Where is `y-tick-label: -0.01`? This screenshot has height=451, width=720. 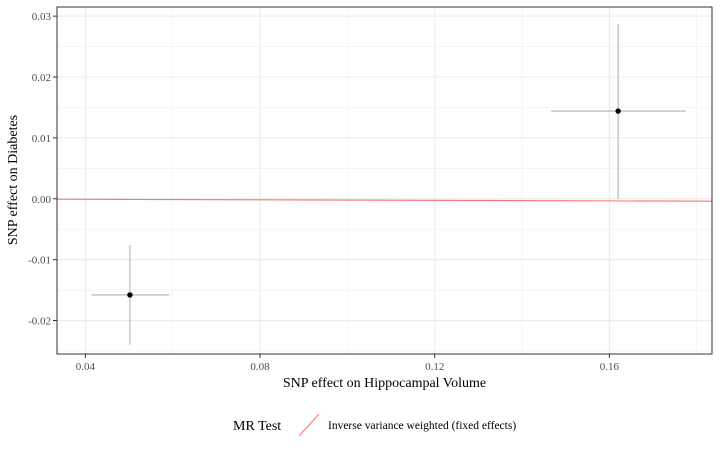
y-tick-label: -0.01 is located at coordinates (39, 261).